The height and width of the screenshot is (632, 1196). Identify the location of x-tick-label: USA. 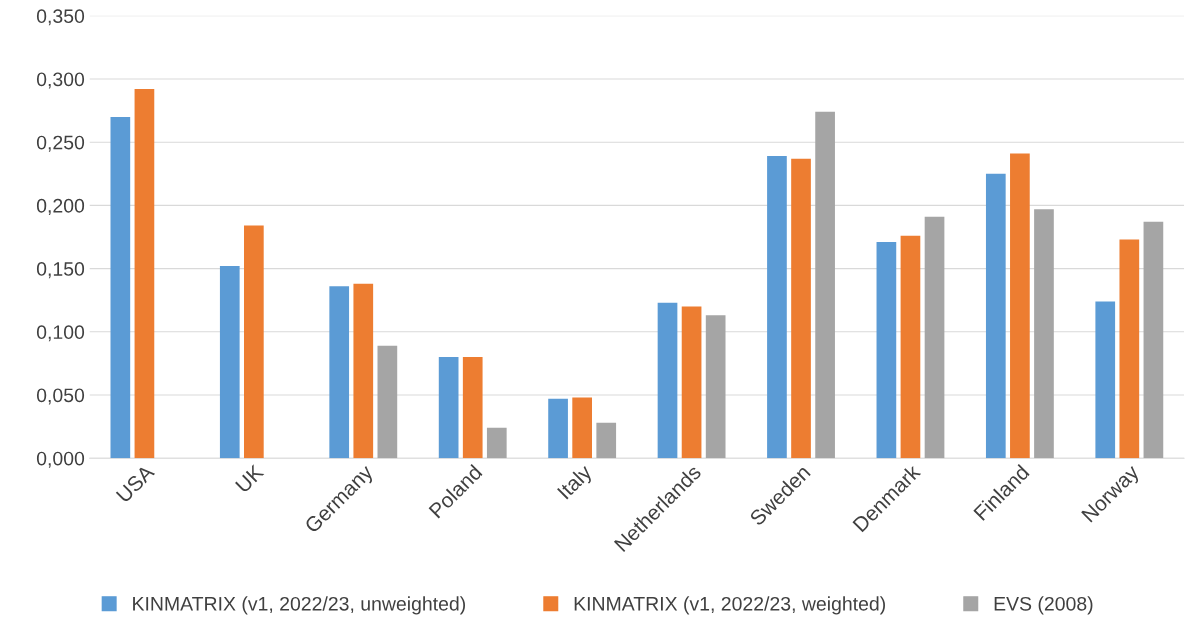
(135, 483).